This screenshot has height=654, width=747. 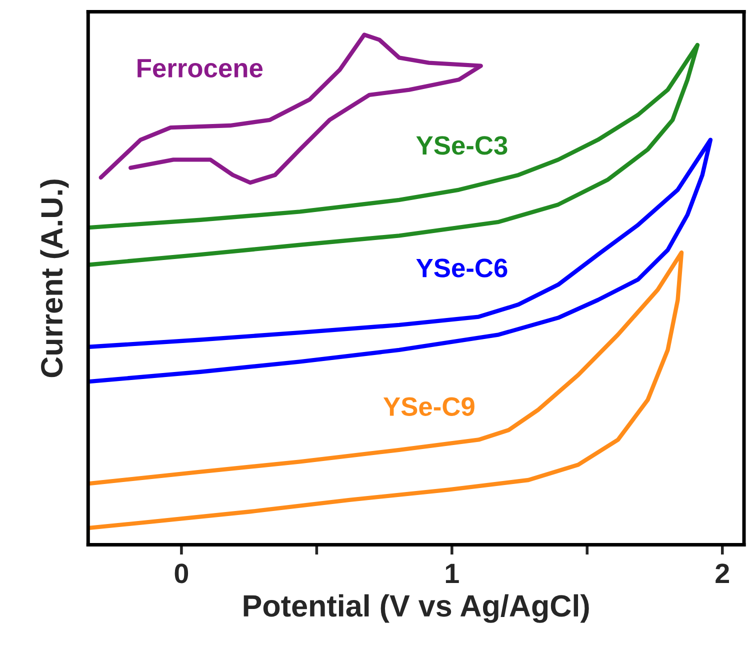 What do you see at coordinates (200, 68) in the screenshot?
I see `series-label: Ferrocene` at bounding box center [200, 68].